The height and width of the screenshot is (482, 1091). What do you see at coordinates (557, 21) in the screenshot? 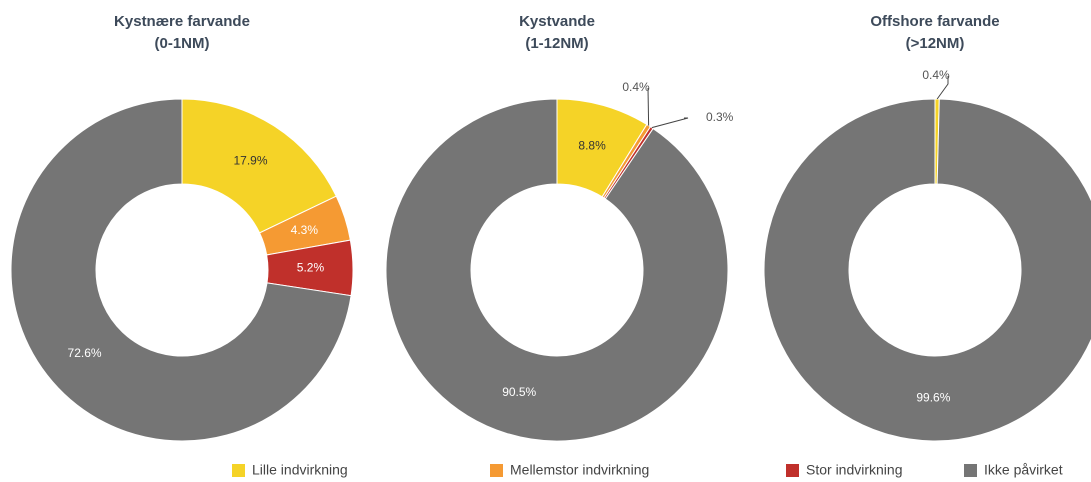
I see `title-line: Kystvande` at bounding box center [557, 21].